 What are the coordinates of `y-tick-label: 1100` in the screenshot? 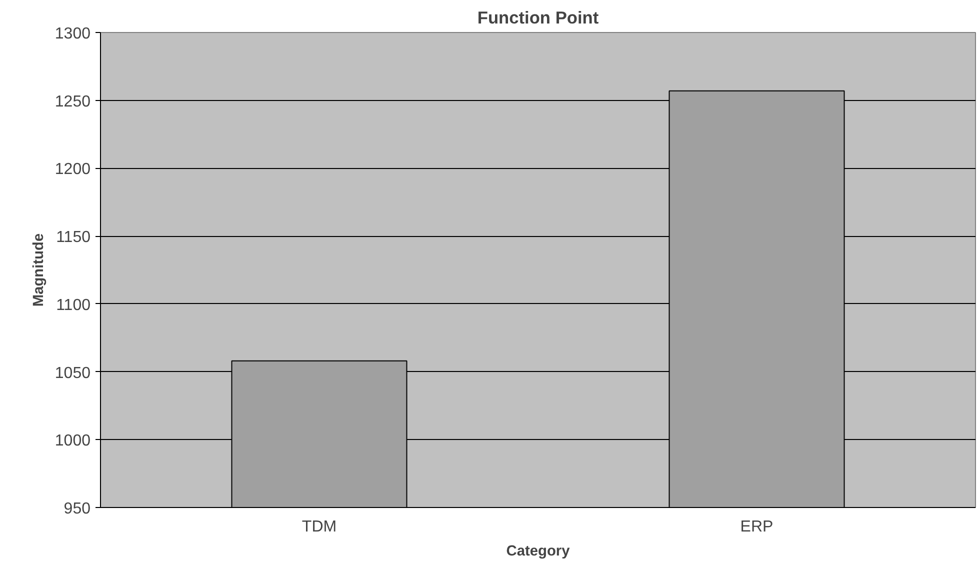 It's located at (73, 305).